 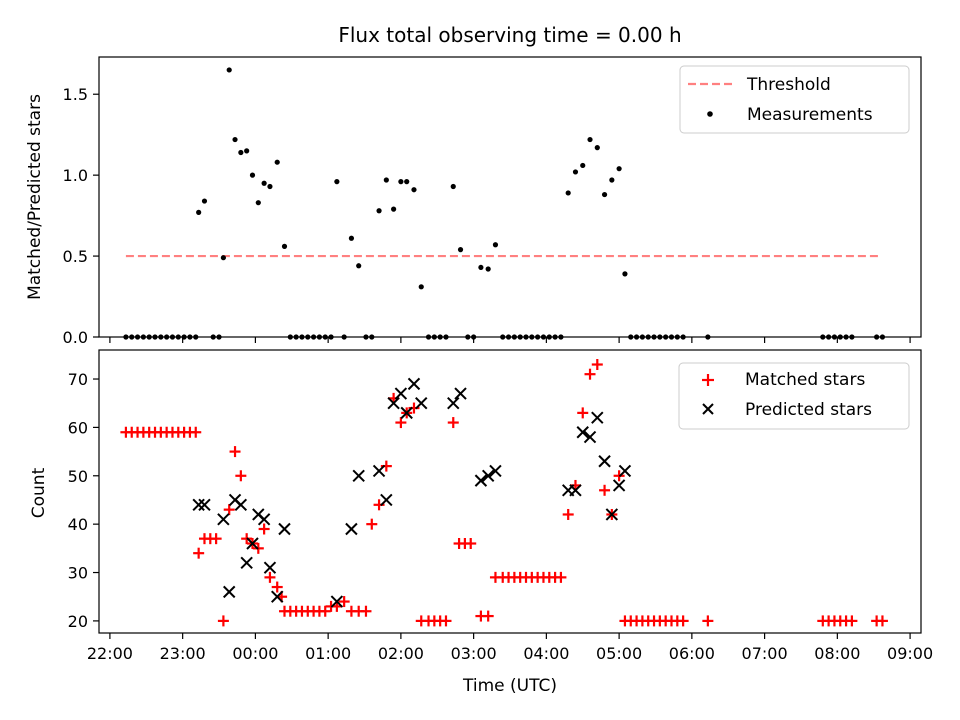 I want to click on bottom-y-axis-label: Count, so click(x=39, y=492).